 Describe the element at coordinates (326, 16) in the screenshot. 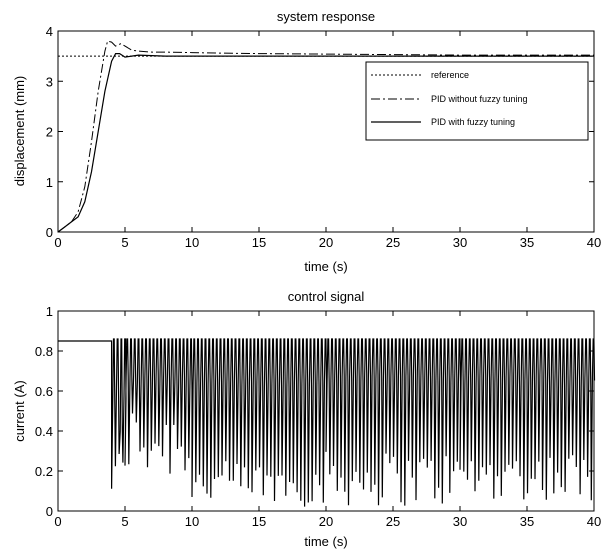

I see `chart-title: system response` at that location.